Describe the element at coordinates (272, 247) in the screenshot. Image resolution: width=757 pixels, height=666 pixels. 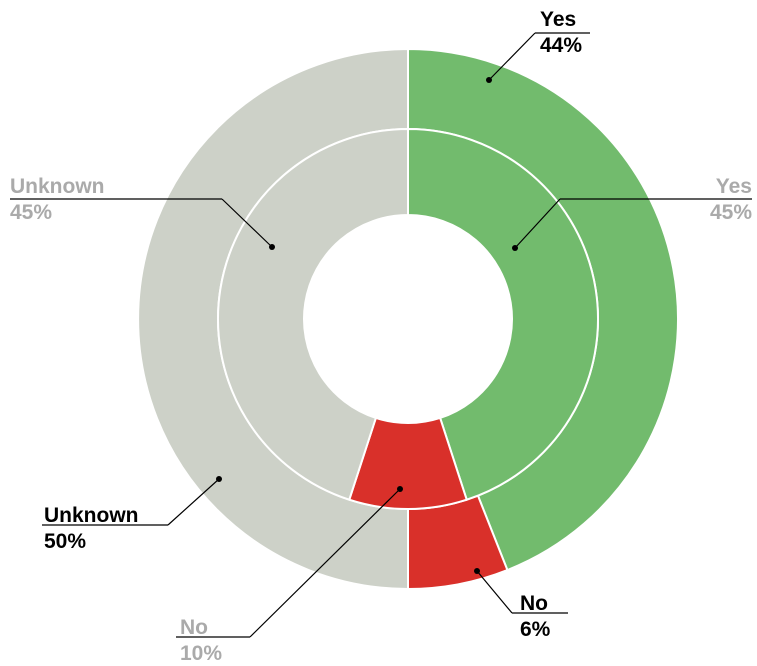
I see `leader-dot-inner-unknown` at that location.